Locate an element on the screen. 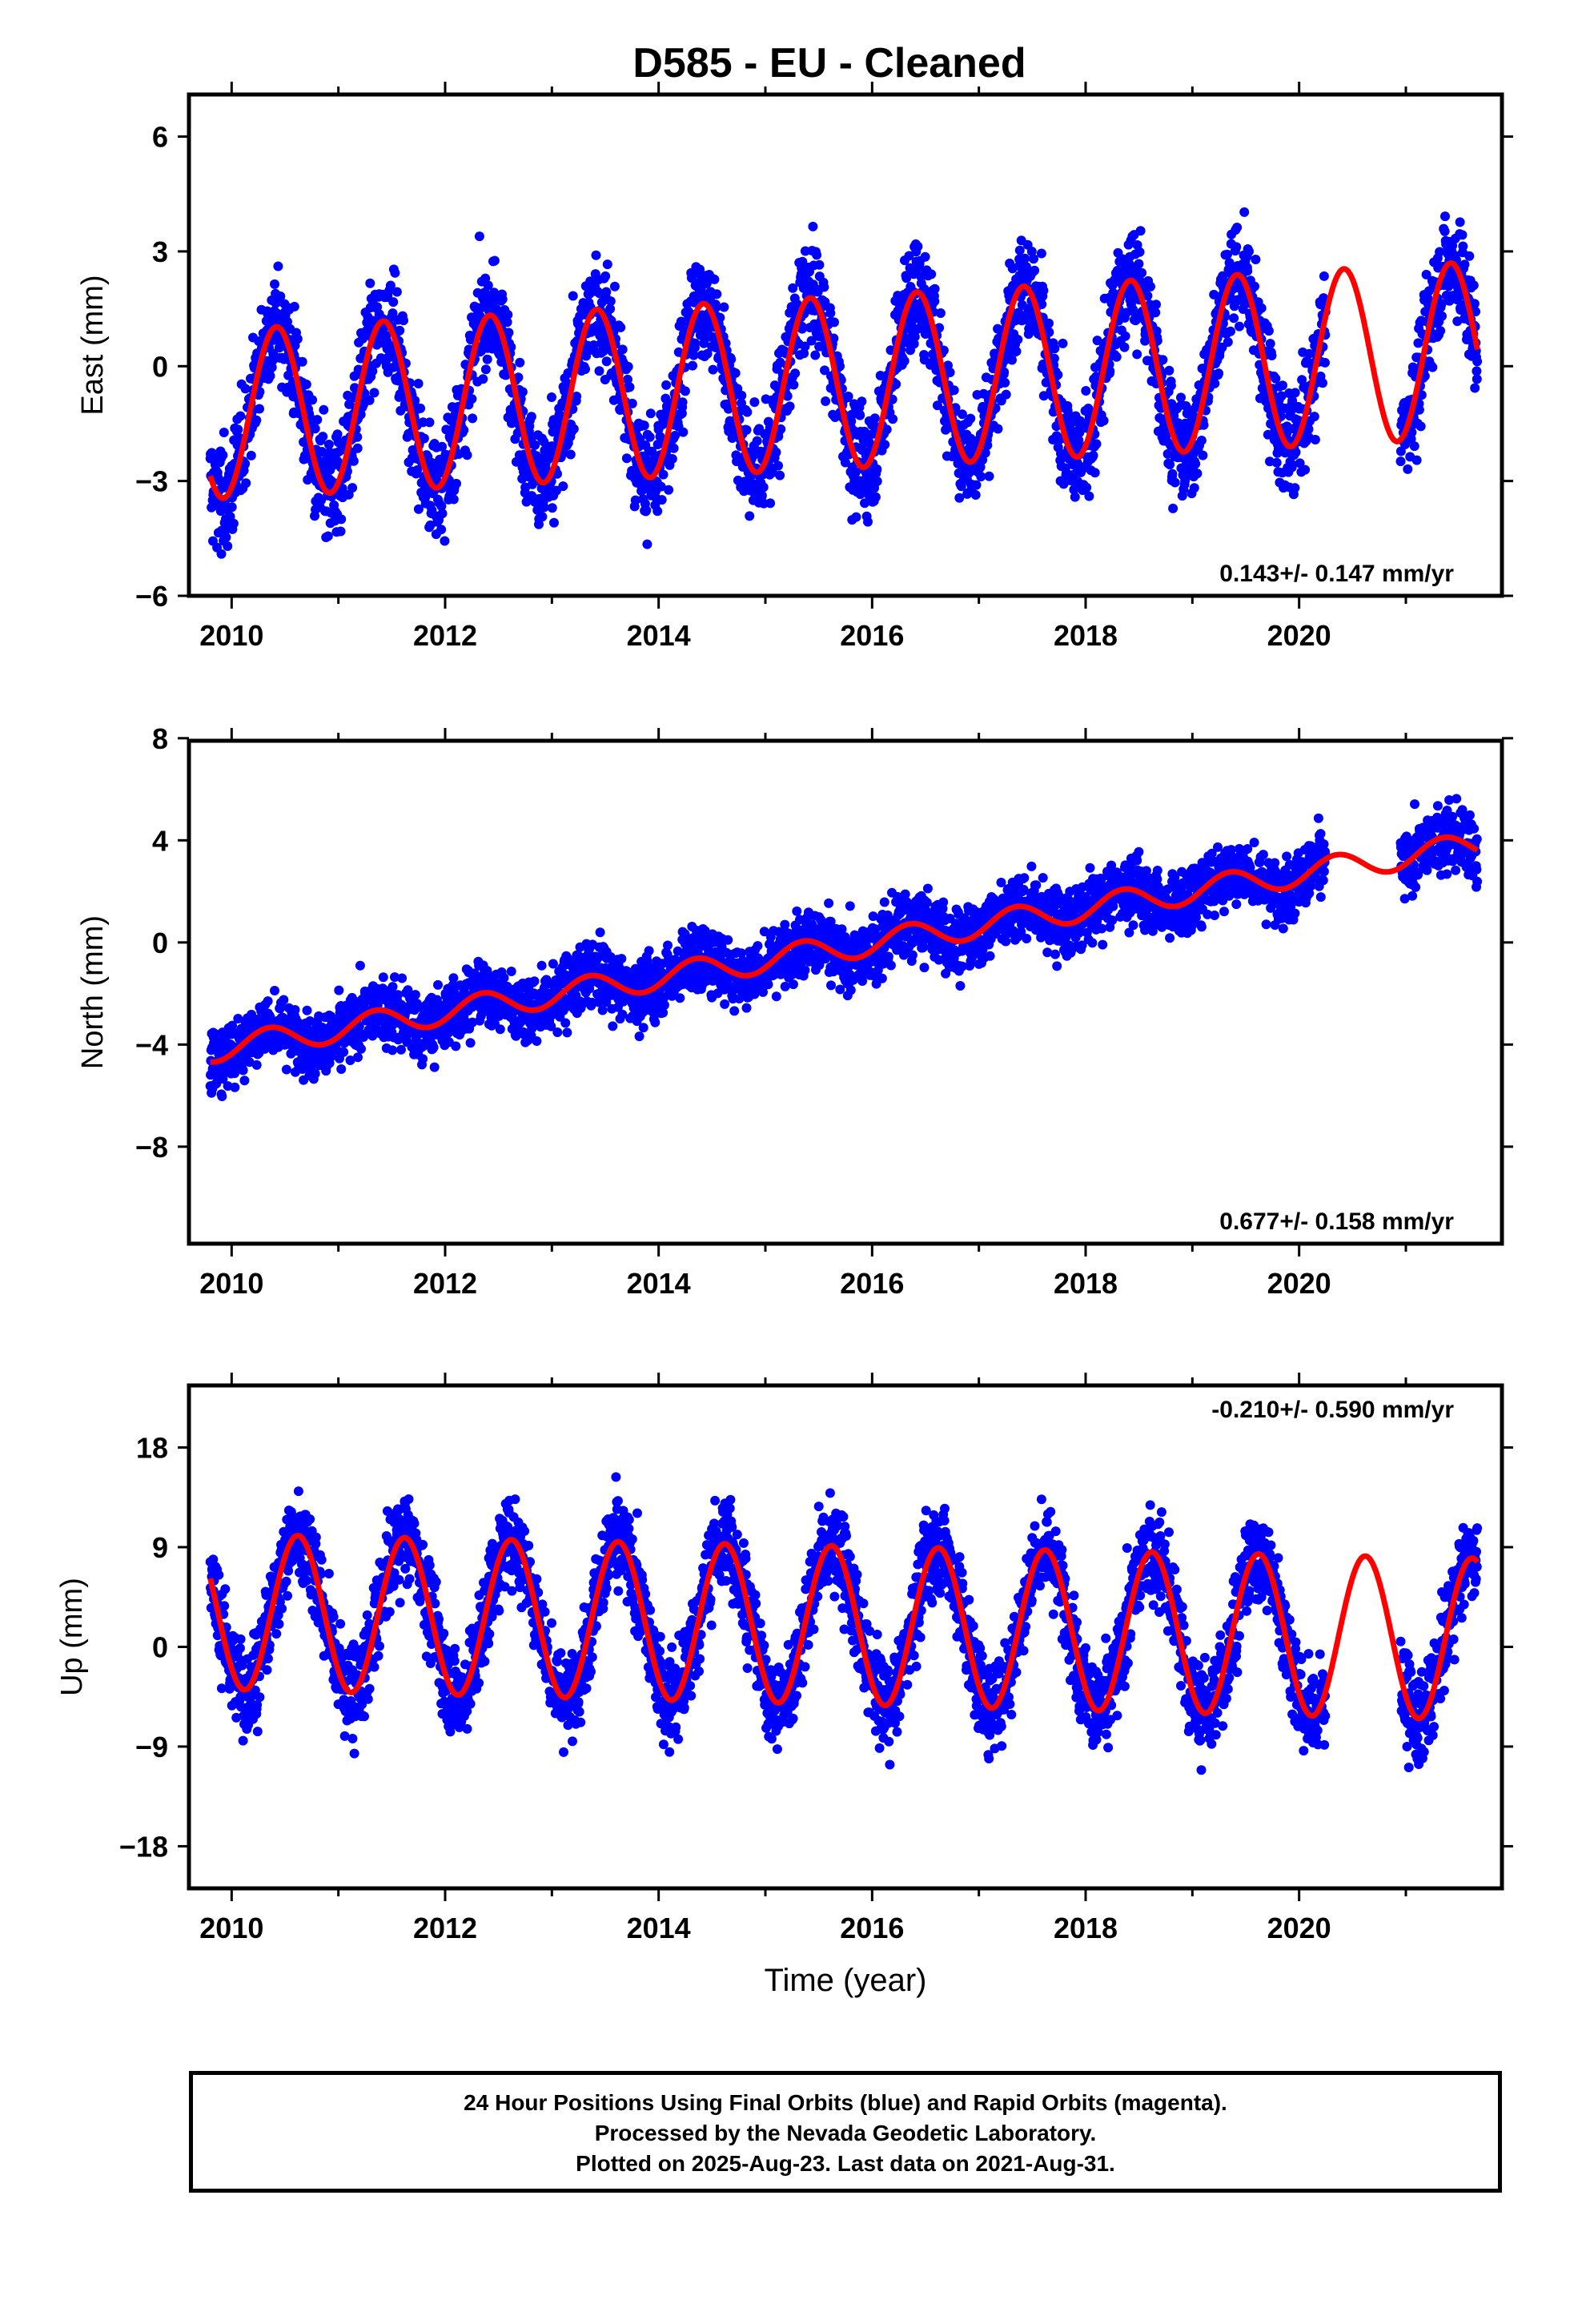  chart-title: D585 - EU - Cleaned is located at coordinates (829, 63).